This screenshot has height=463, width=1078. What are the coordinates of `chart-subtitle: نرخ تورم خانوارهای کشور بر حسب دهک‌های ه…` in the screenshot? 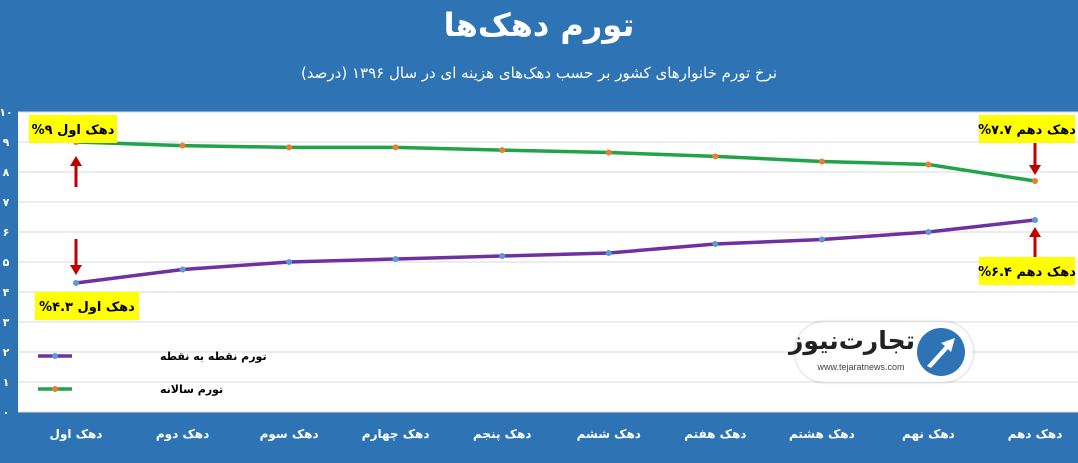 It's located at (539, 73).